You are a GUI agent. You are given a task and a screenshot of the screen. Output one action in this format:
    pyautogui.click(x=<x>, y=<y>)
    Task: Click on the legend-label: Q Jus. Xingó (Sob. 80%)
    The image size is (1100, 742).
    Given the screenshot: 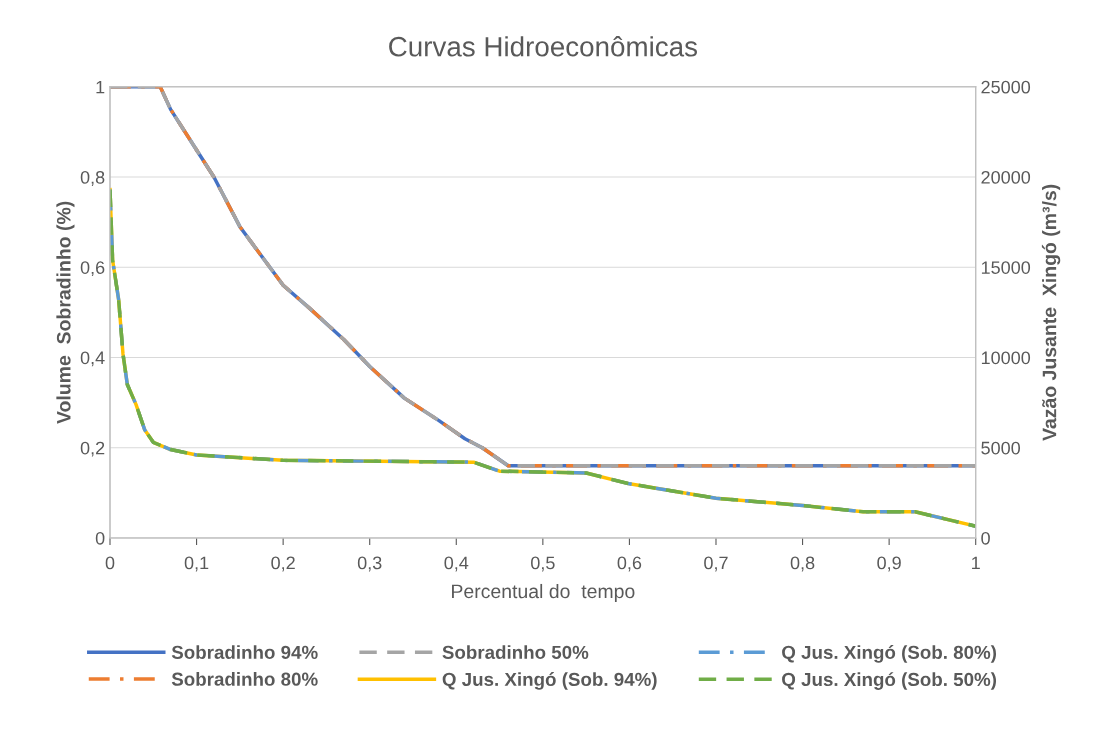 What is the action you would take?
    pyautogui.click(x=889, y=654)
    